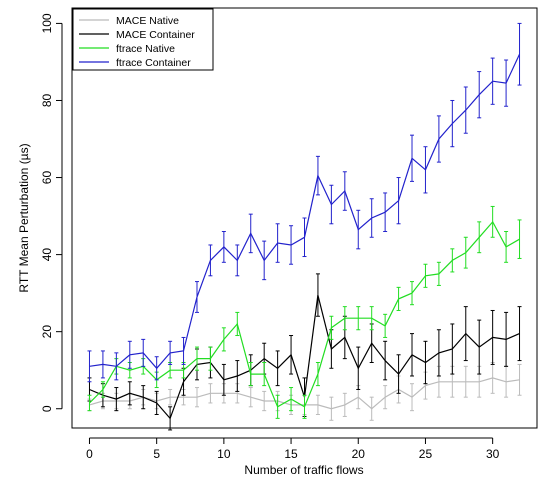 The image size is (539, 489). I want to click on legend-box, so click(143, 39).